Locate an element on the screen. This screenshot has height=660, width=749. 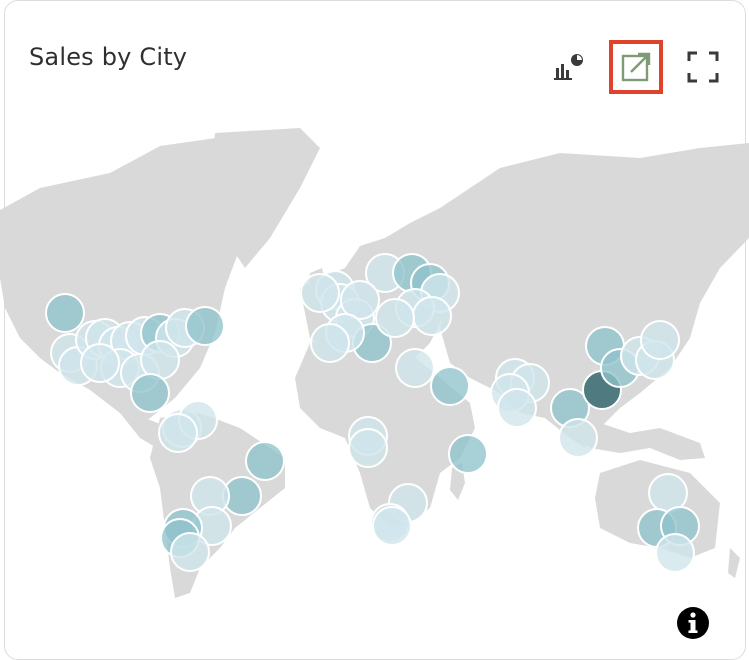
card-title: Sales by City is located at coordinates (108, 57).